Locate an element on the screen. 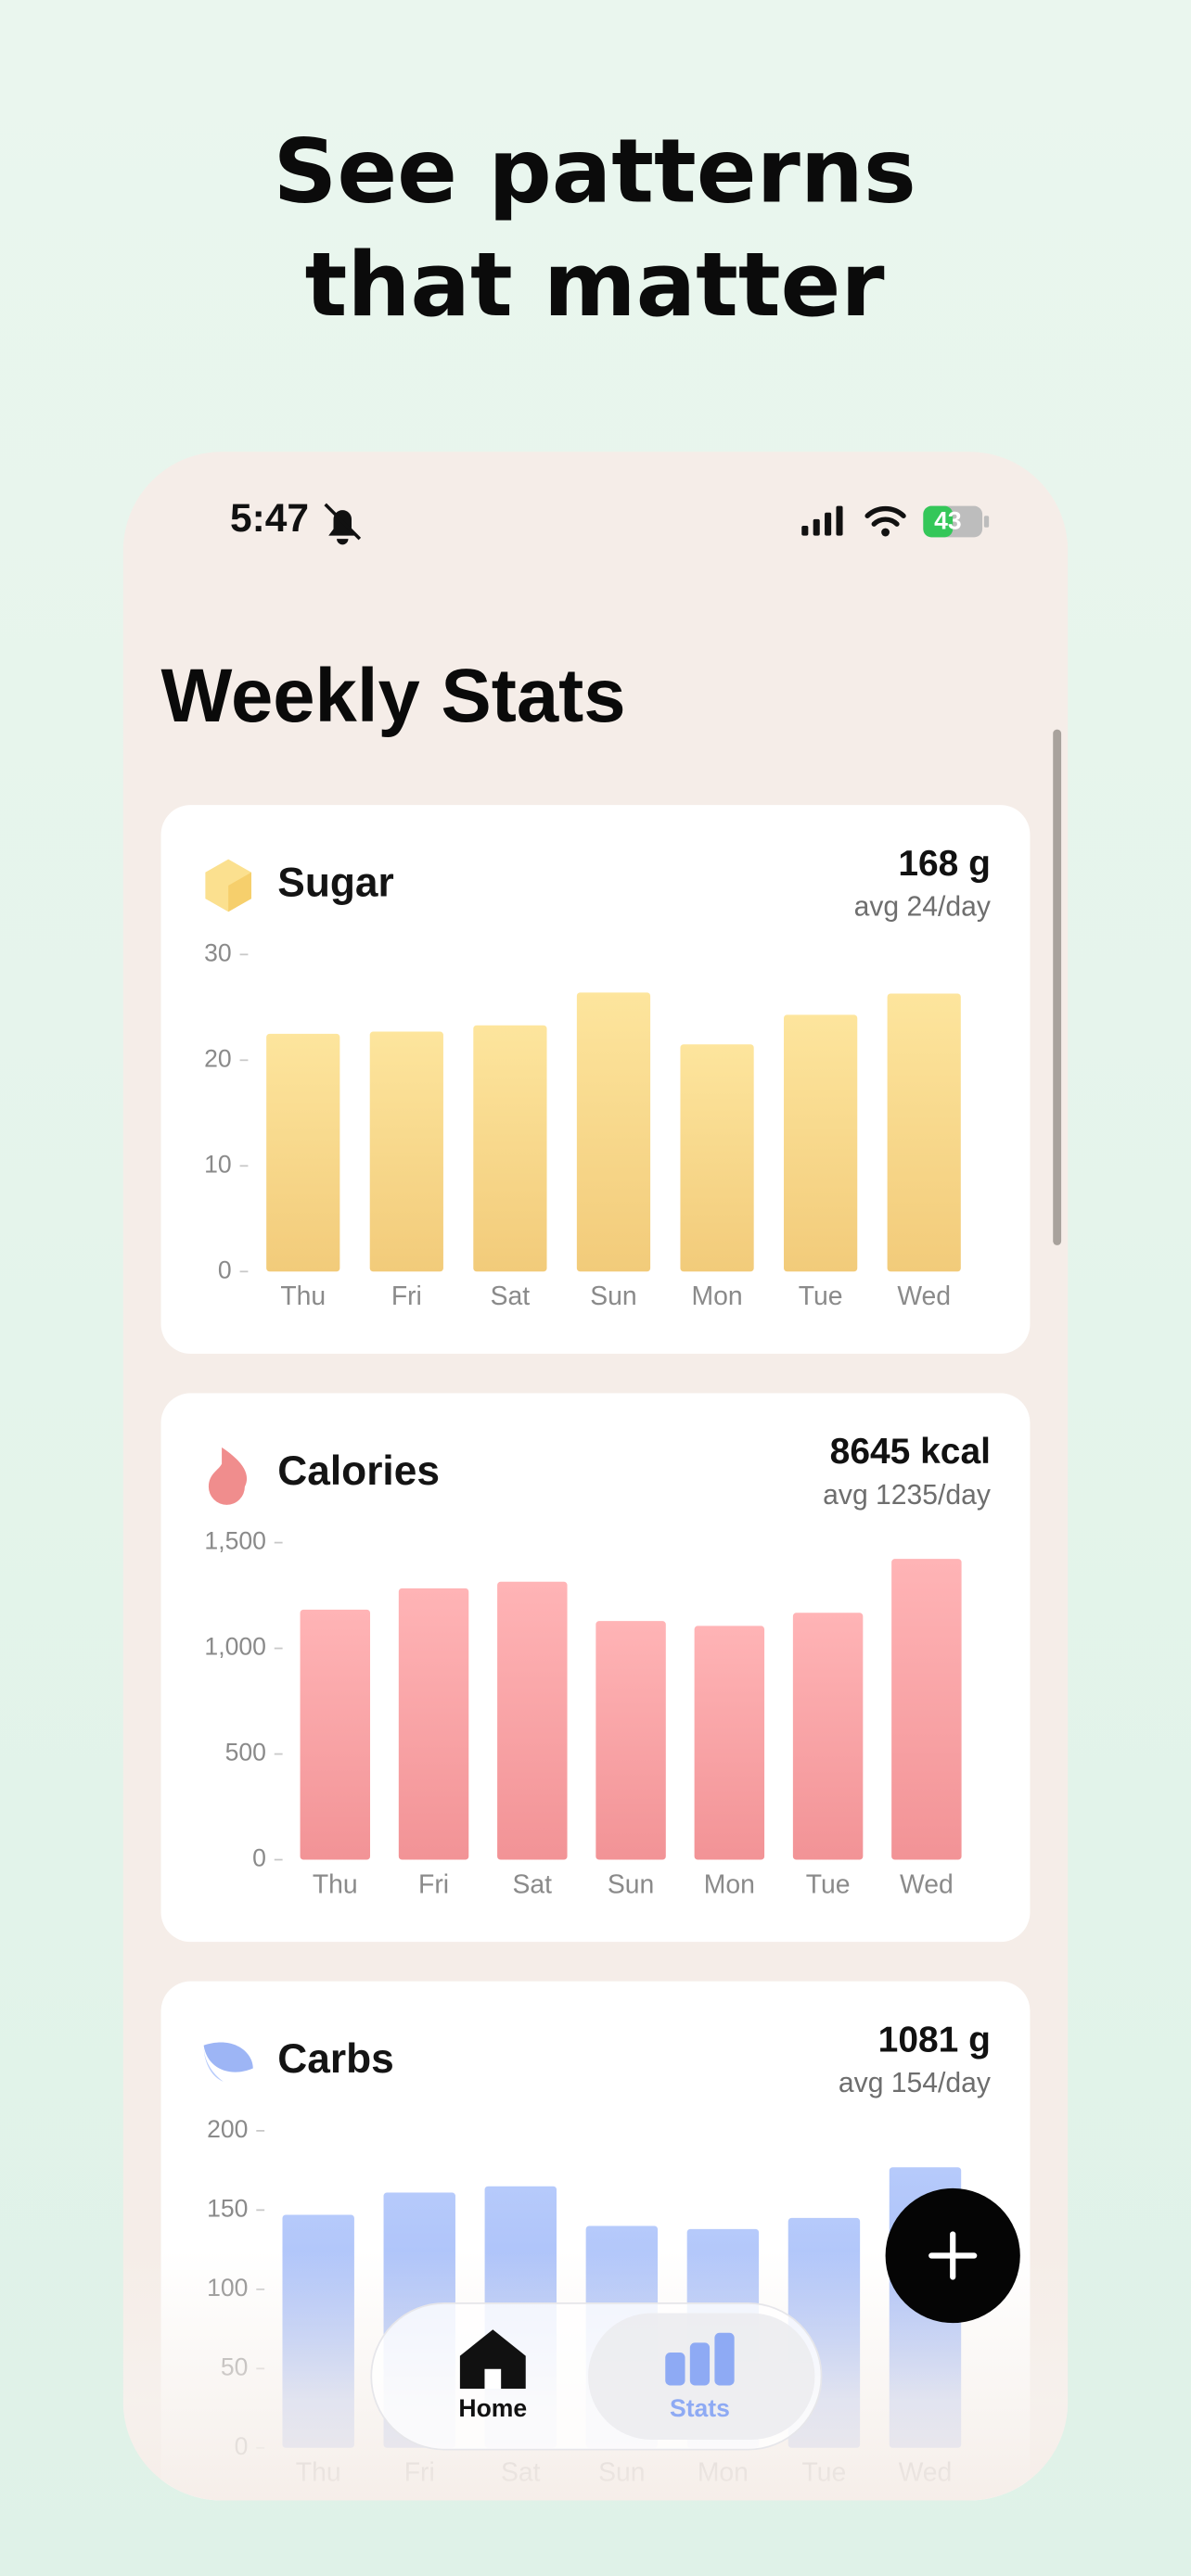 Image resolution: width=1191 pixels, height=2576 pixels. y-tick-label: 30 is located at coordinates (218, 952).